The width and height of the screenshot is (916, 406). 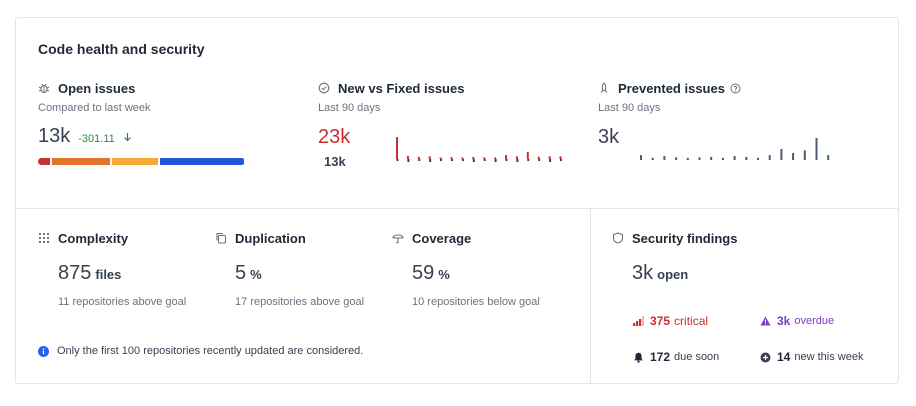 I want to click on security-findings-label: Security findings, so click(x=685, y=238).